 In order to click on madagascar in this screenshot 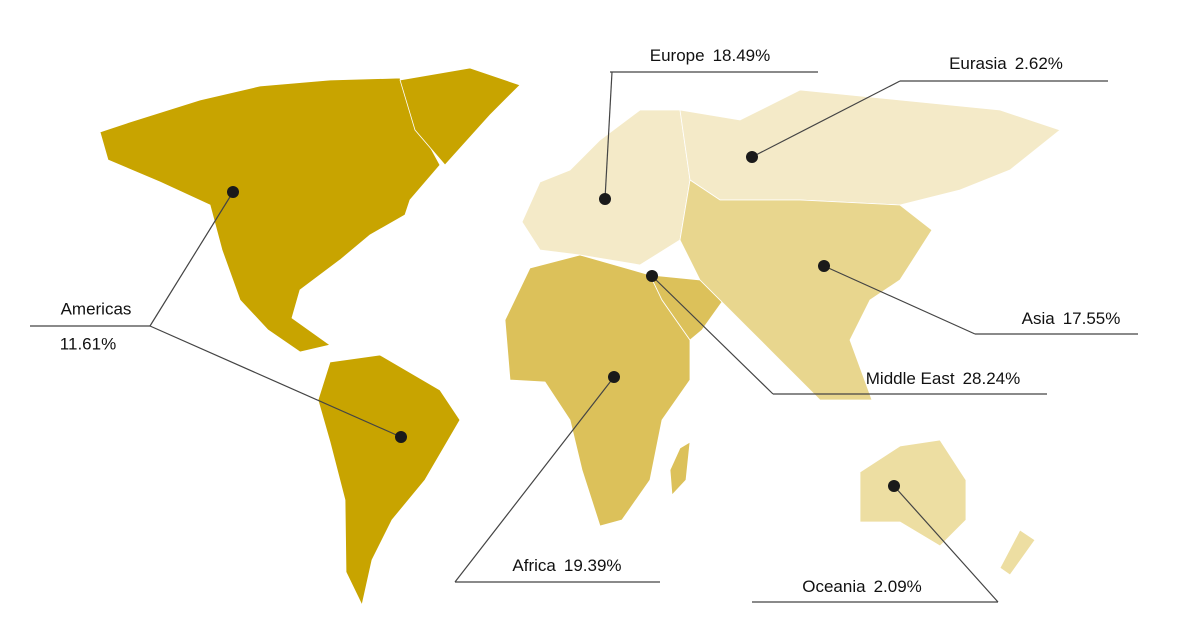, I will do `click(680, 468)`.